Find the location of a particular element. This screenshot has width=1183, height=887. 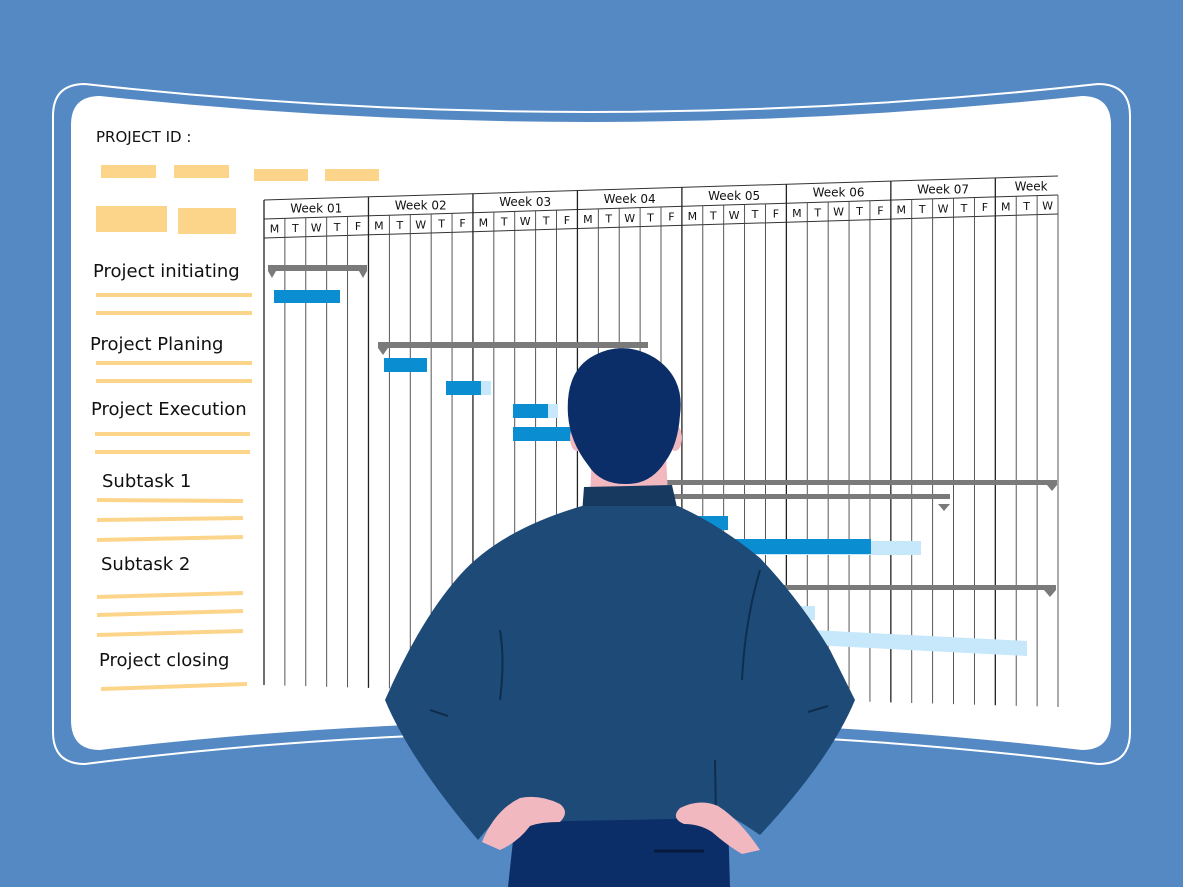

row-label-project-planing: Project Planing is located at coordinates (156, 344).